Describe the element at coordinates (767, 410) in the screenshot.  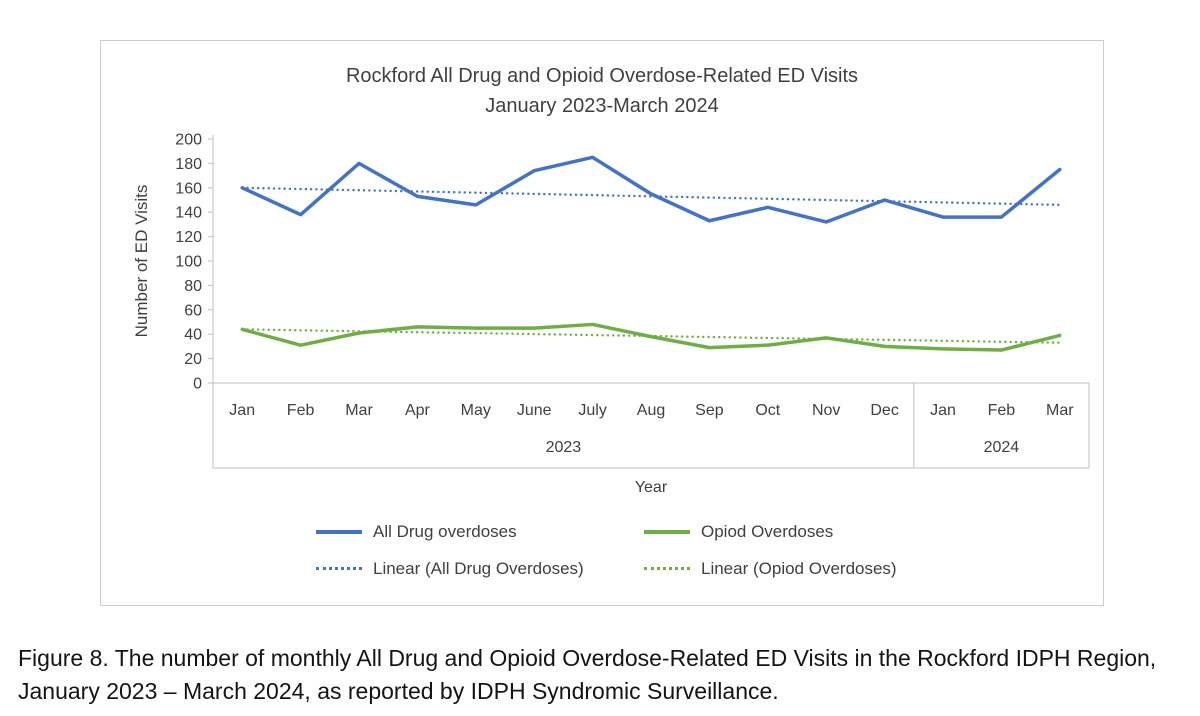
I see `svg-text: Oct` at that location.